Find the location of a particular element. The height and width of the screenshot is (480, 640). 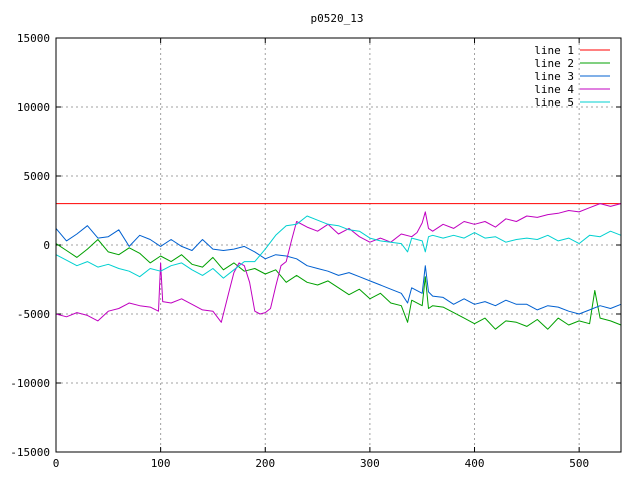

y-tick-label-2: -5000 is located at coordinates (33, 314).